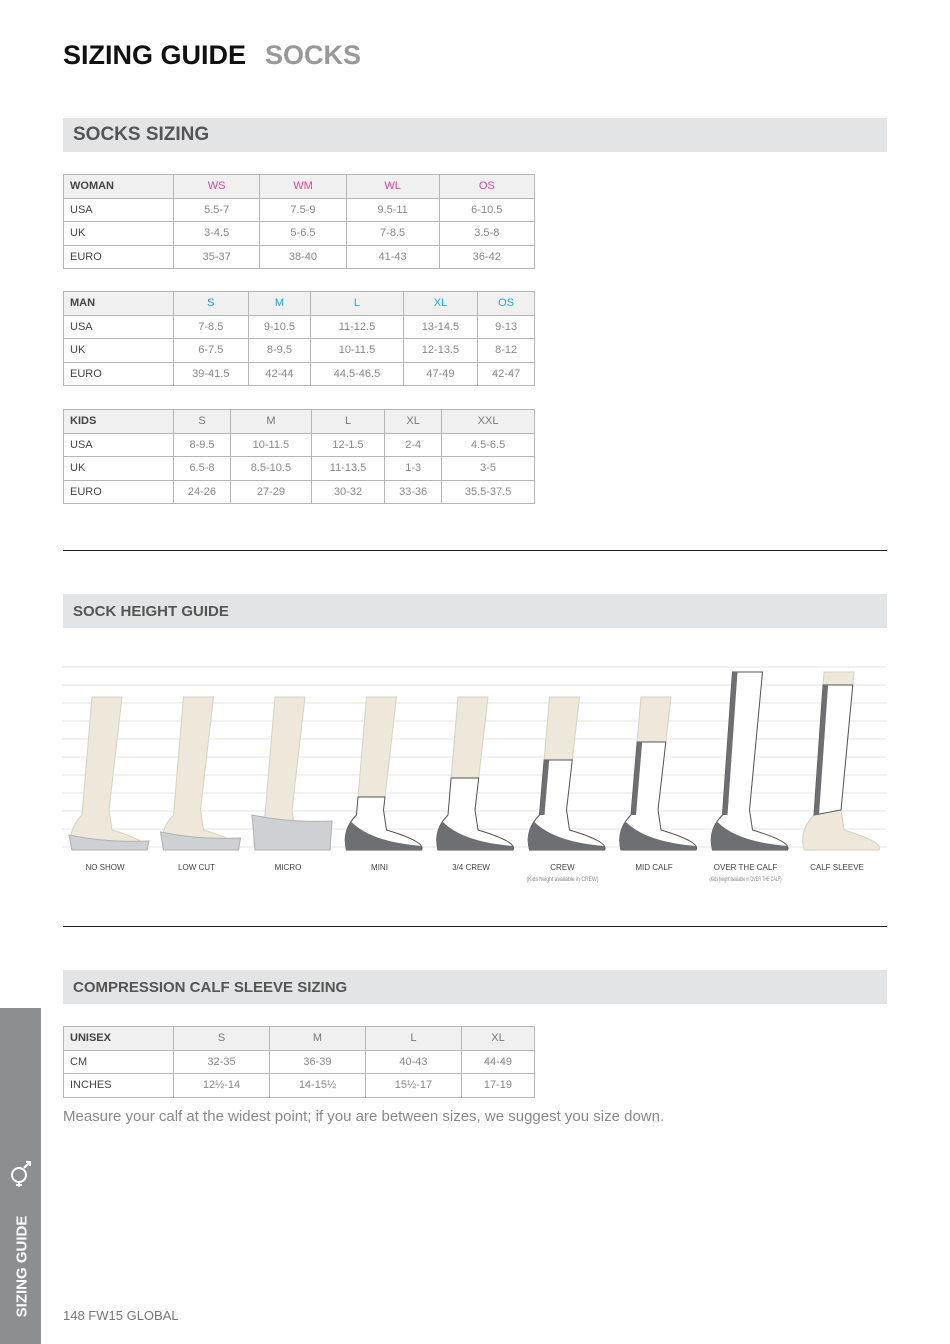  I want to click on cell: 1-3, so click(413, 468).